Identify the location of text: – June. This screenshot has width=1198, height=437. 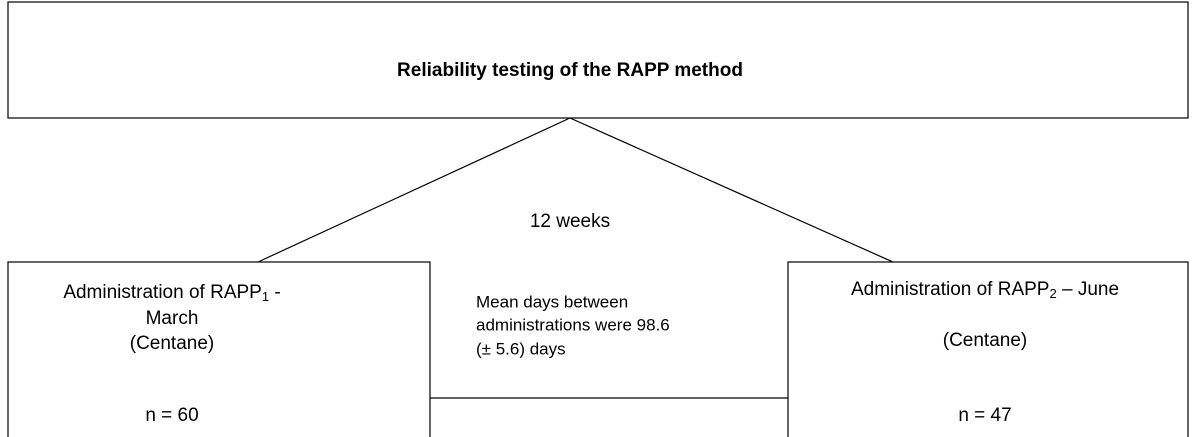
(1088, 289).